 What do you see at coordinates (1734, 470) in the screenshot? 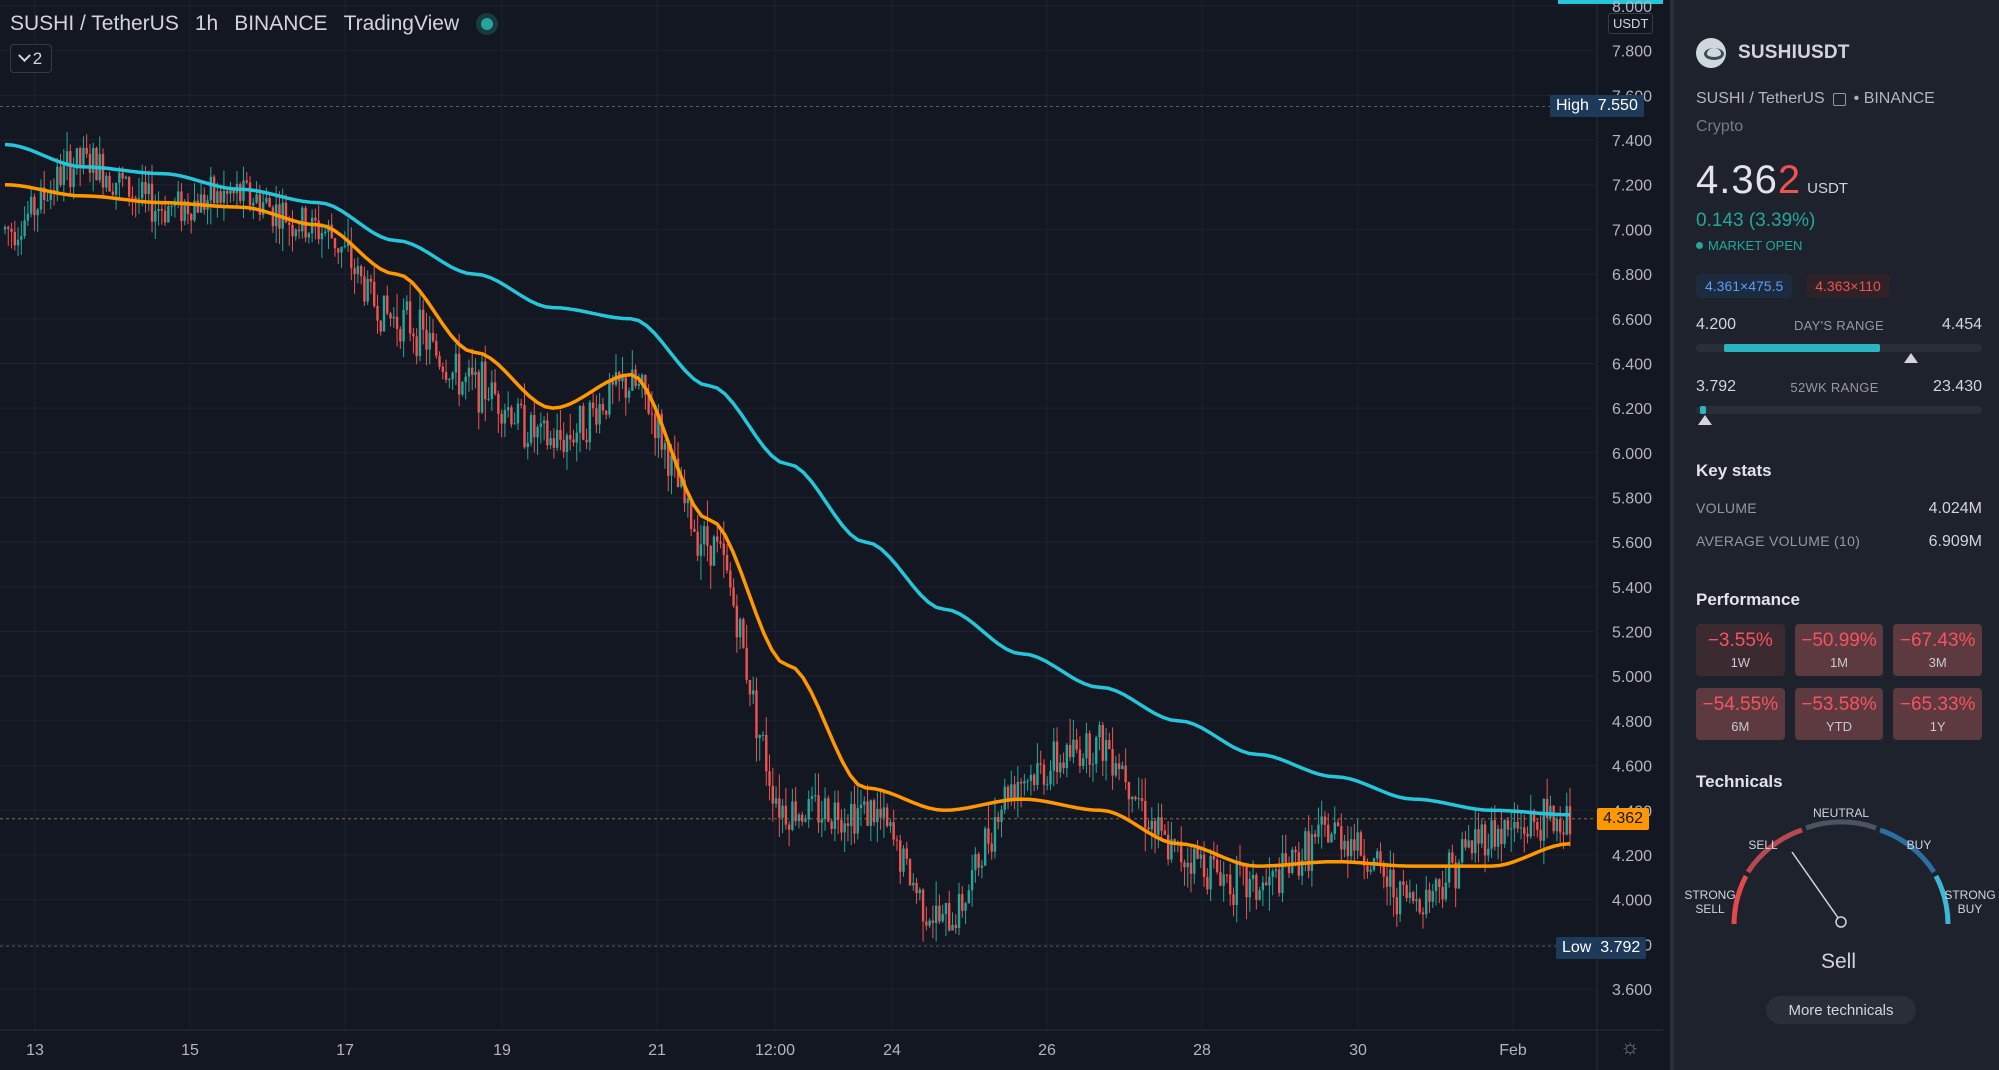
I see `key-stats-title: Key stats` at bounding box center [1734, 470].